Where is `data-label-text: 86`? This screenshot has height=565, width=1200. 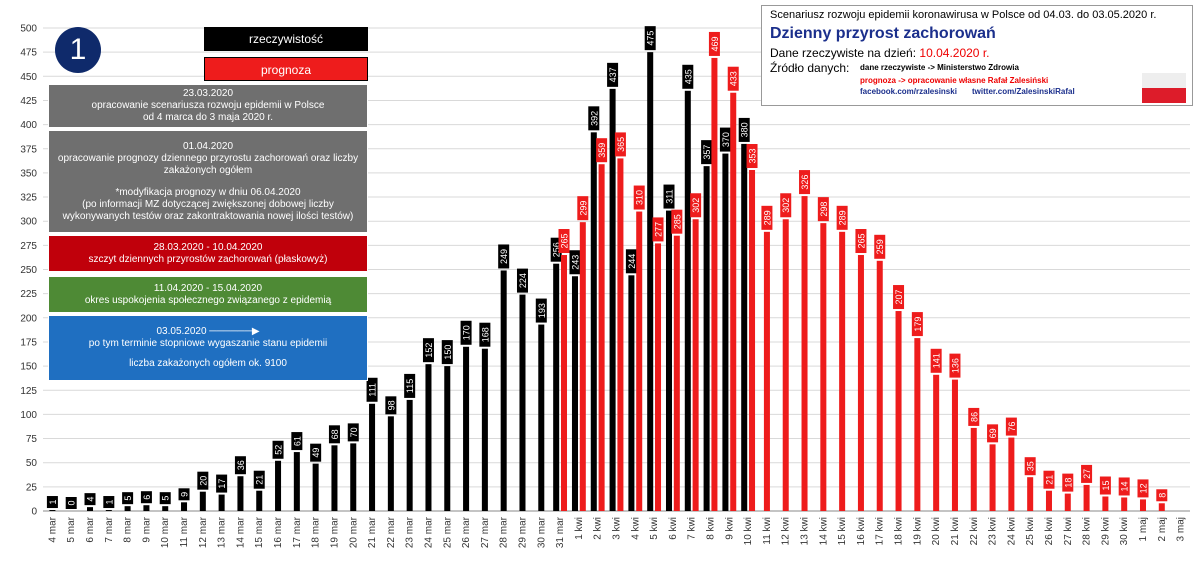 data-label-text: 86 is located at coordinates (974, 417).